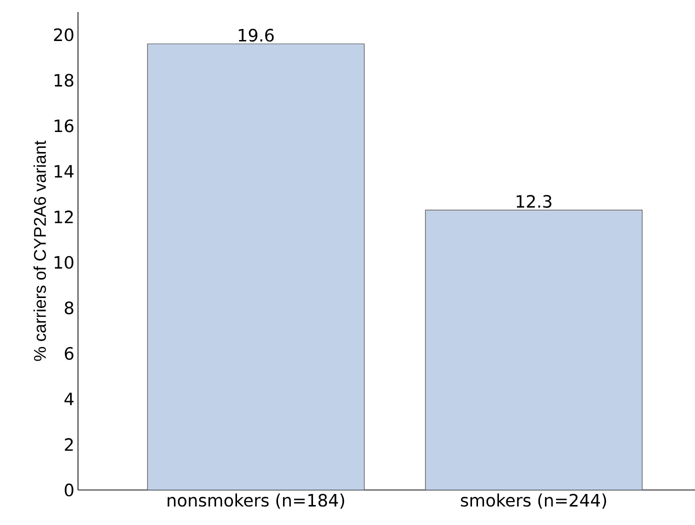 The width and height of the screenshot is (695, 525). What do you see at coordinates (69, 353) in the screenshot?
I see `y-tick-label: 6` at bounding box center [69, 353].